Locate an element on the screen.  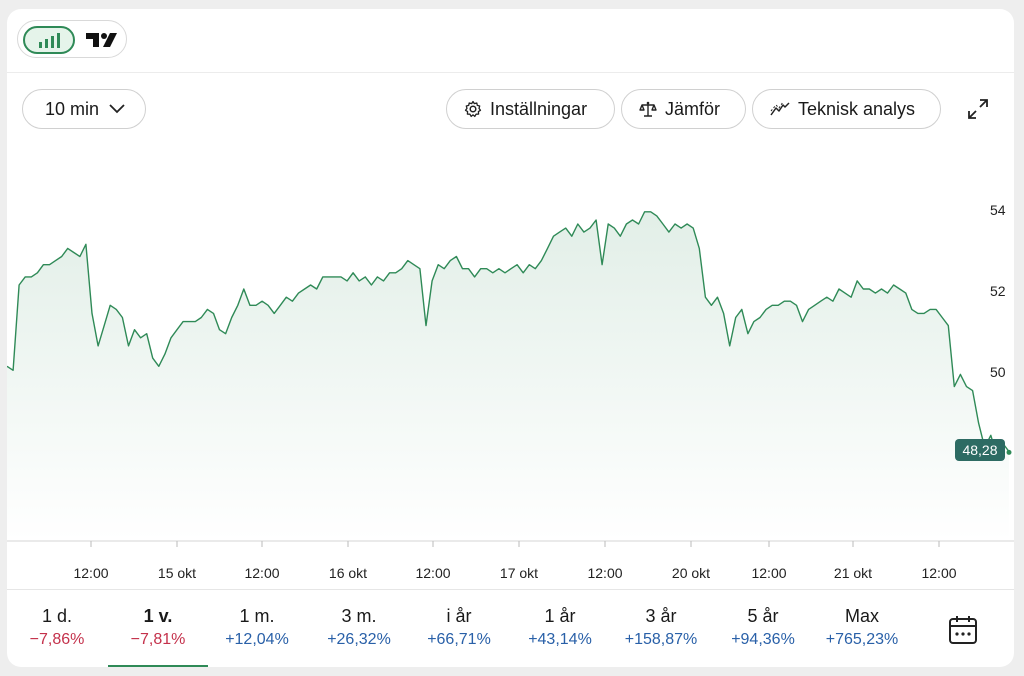
period-max: Max +765,23% is located at coordinates (862, 628).